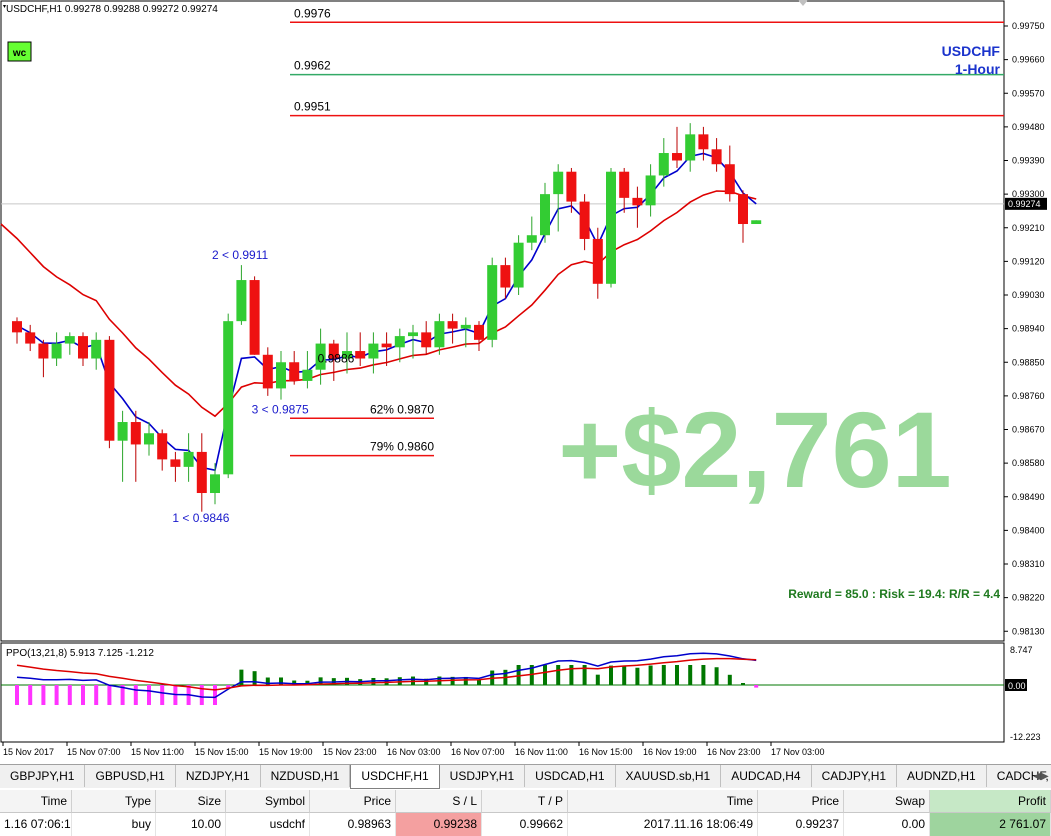 The height and width of the screenshot is (836, 1051). What do you see at coordinates (268, 801) in the screenshot?
I see `column-header-symbol: Symbol` at bounding box center [268, 801].